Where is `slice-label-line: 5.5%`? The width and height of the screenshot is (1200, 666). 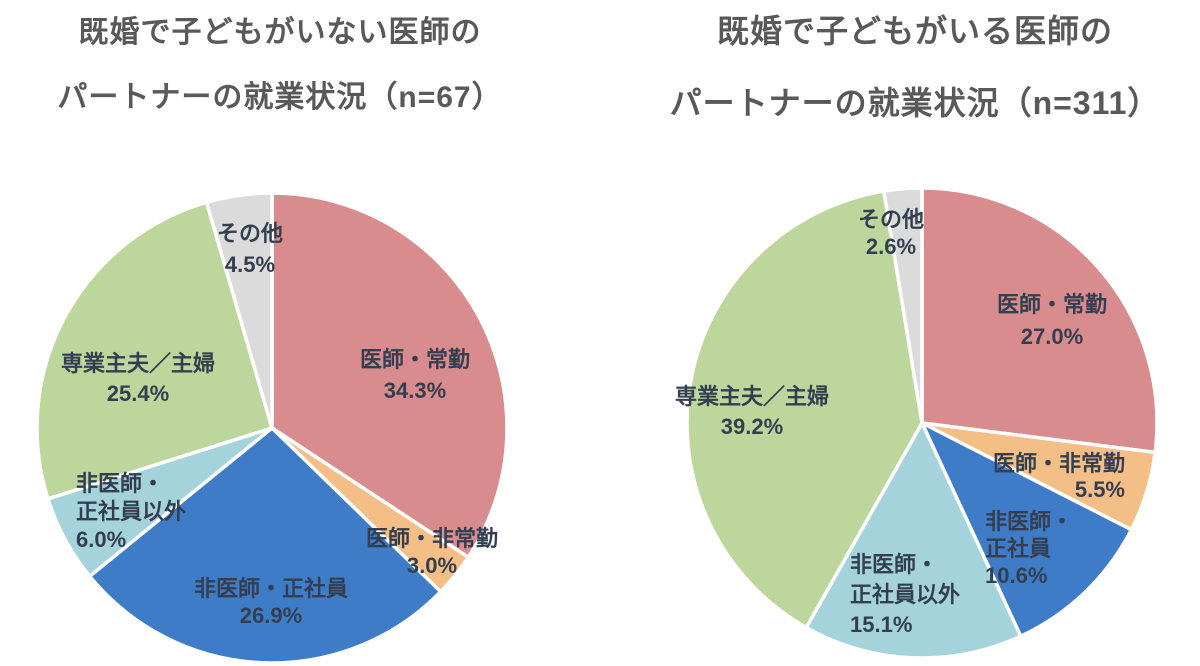
slice-label-line: 5.5% is located at coordinates (1100, 489).